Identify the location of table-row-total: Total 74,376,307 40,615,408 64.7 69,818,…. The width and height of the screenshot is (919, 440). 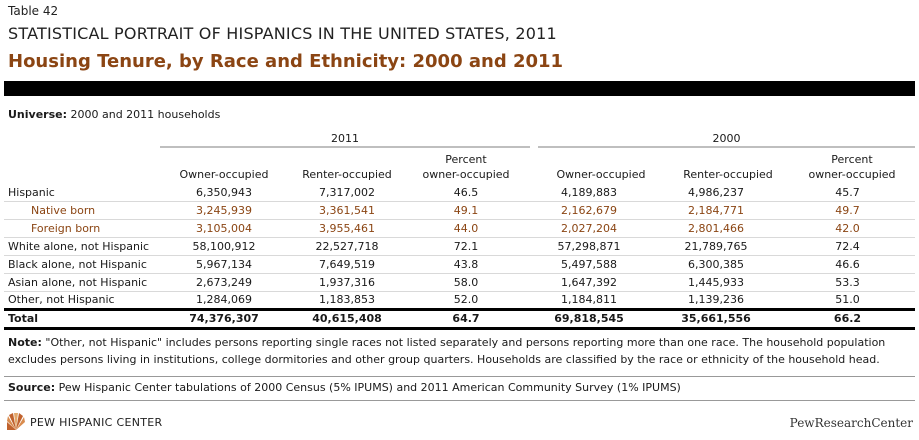
(459, 318).